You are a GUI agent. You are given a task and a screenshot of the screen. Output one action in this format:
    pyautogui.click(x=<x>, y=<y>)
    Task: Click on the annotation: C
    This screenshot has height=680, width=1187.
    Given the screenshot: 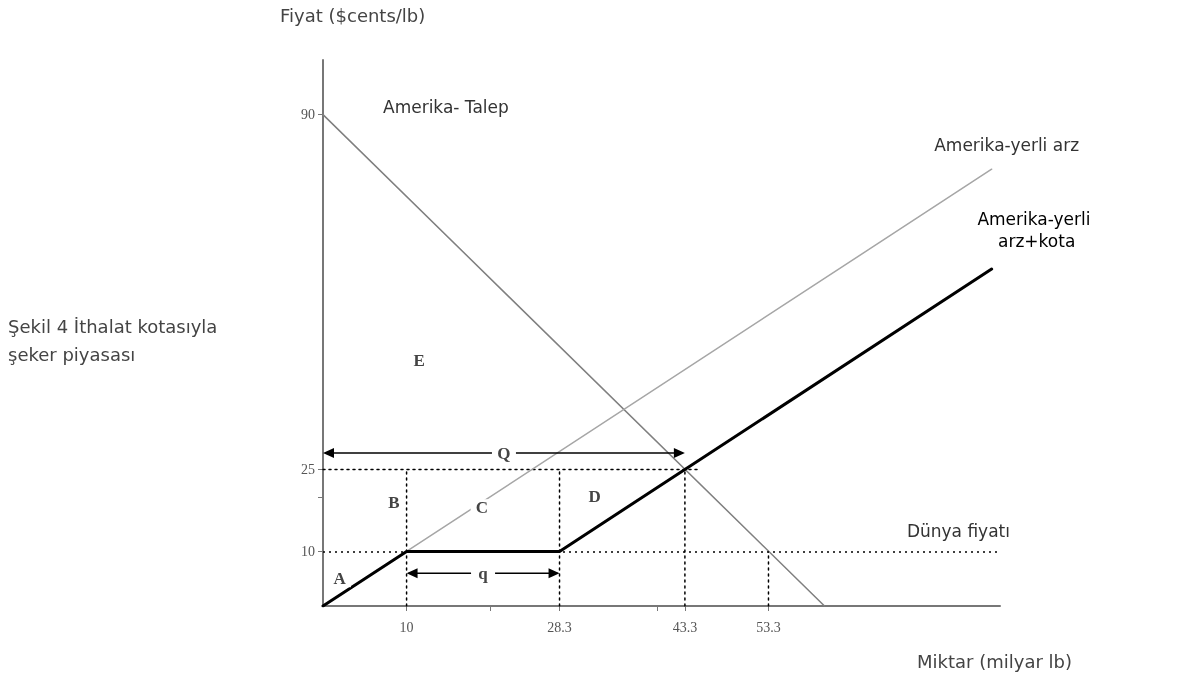 What is the action you would take?
    pyautogui.click(x=481, y=508)
    